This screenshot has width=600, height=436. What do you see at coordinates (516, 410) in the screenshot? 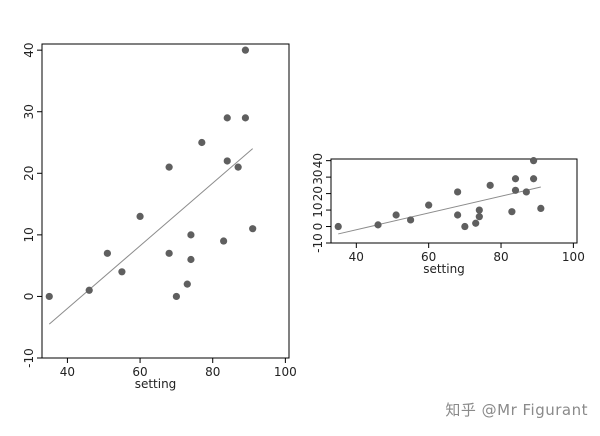
I see `watermark-text: 知乎 @Mr Figurant` at bounding box center [516, 410].